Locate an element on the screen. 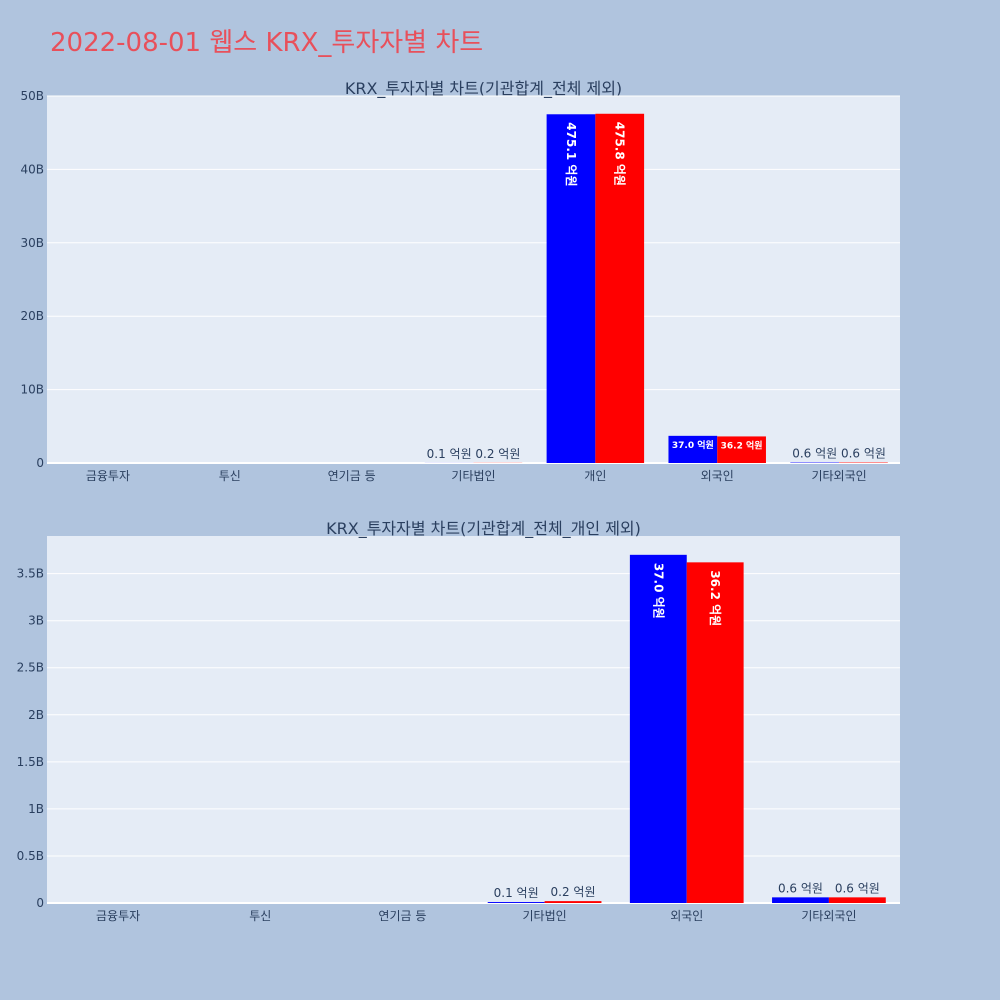 This screenshot has width=1000, height=1000. y-tick-label: 3.5B is located at coordinates (30, 574).